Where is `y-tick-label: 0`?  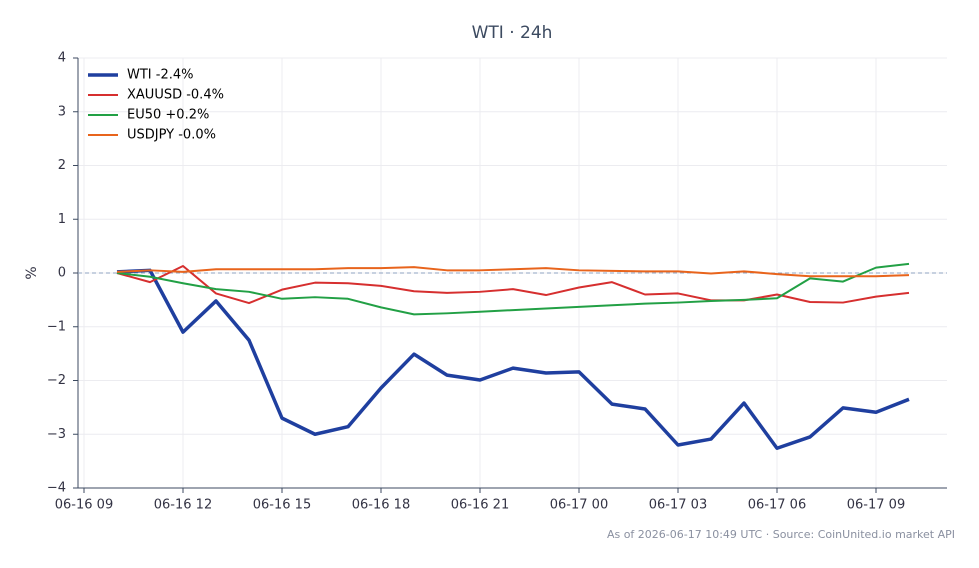 y-tick-label: 0 is located at coordinates (62, 273).